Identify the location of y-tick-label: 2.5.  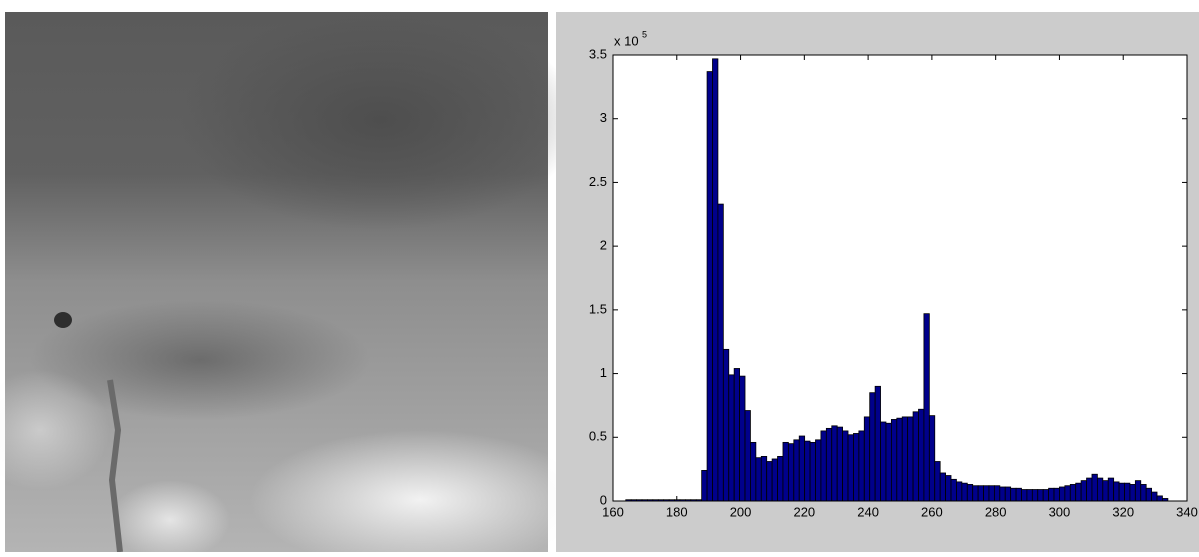
(598, 181).